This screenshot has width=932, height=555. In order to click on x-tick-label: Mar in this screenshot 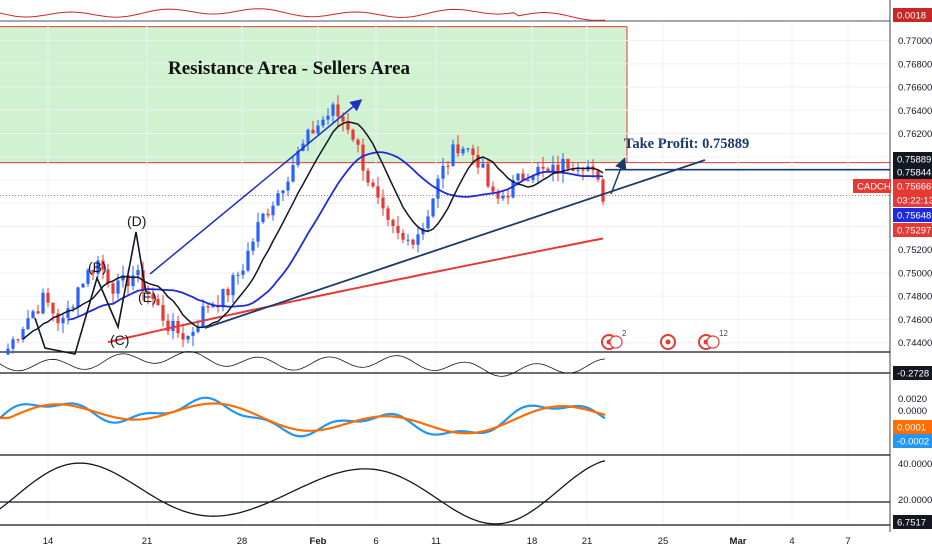, I will do `click(738, 541)`.